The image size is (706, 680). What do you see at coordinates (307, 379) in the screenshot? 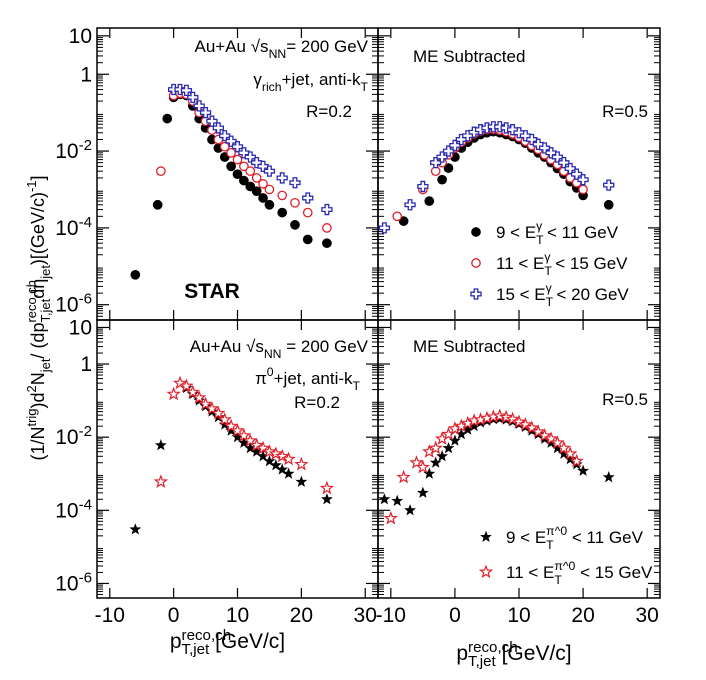
I see `annotation: π0+jet, anti-kT` at bounding box center [307, 379].